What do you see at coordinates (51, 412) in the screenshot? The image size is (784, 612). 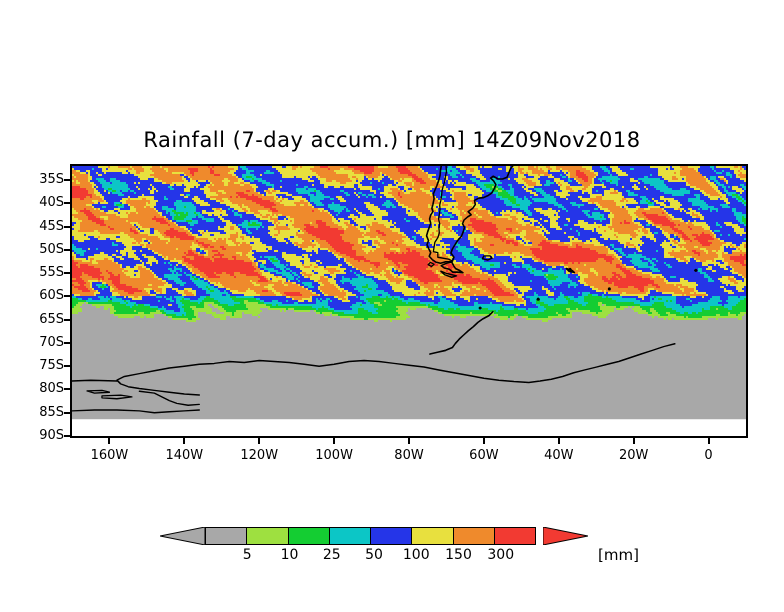 I see `y-axis-tick-label: 85S` at bounding box center [51, 412].